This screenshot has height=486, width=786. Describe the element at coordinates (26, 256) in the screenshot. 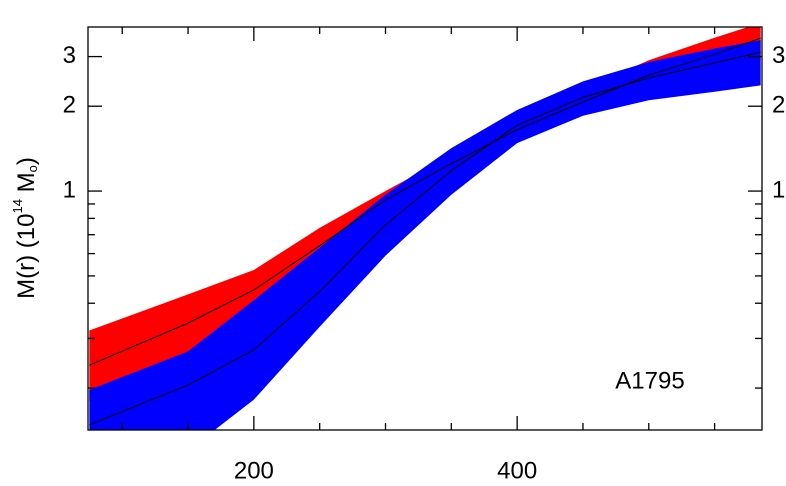

I see `y-label-part: M(r) (10` at that location.